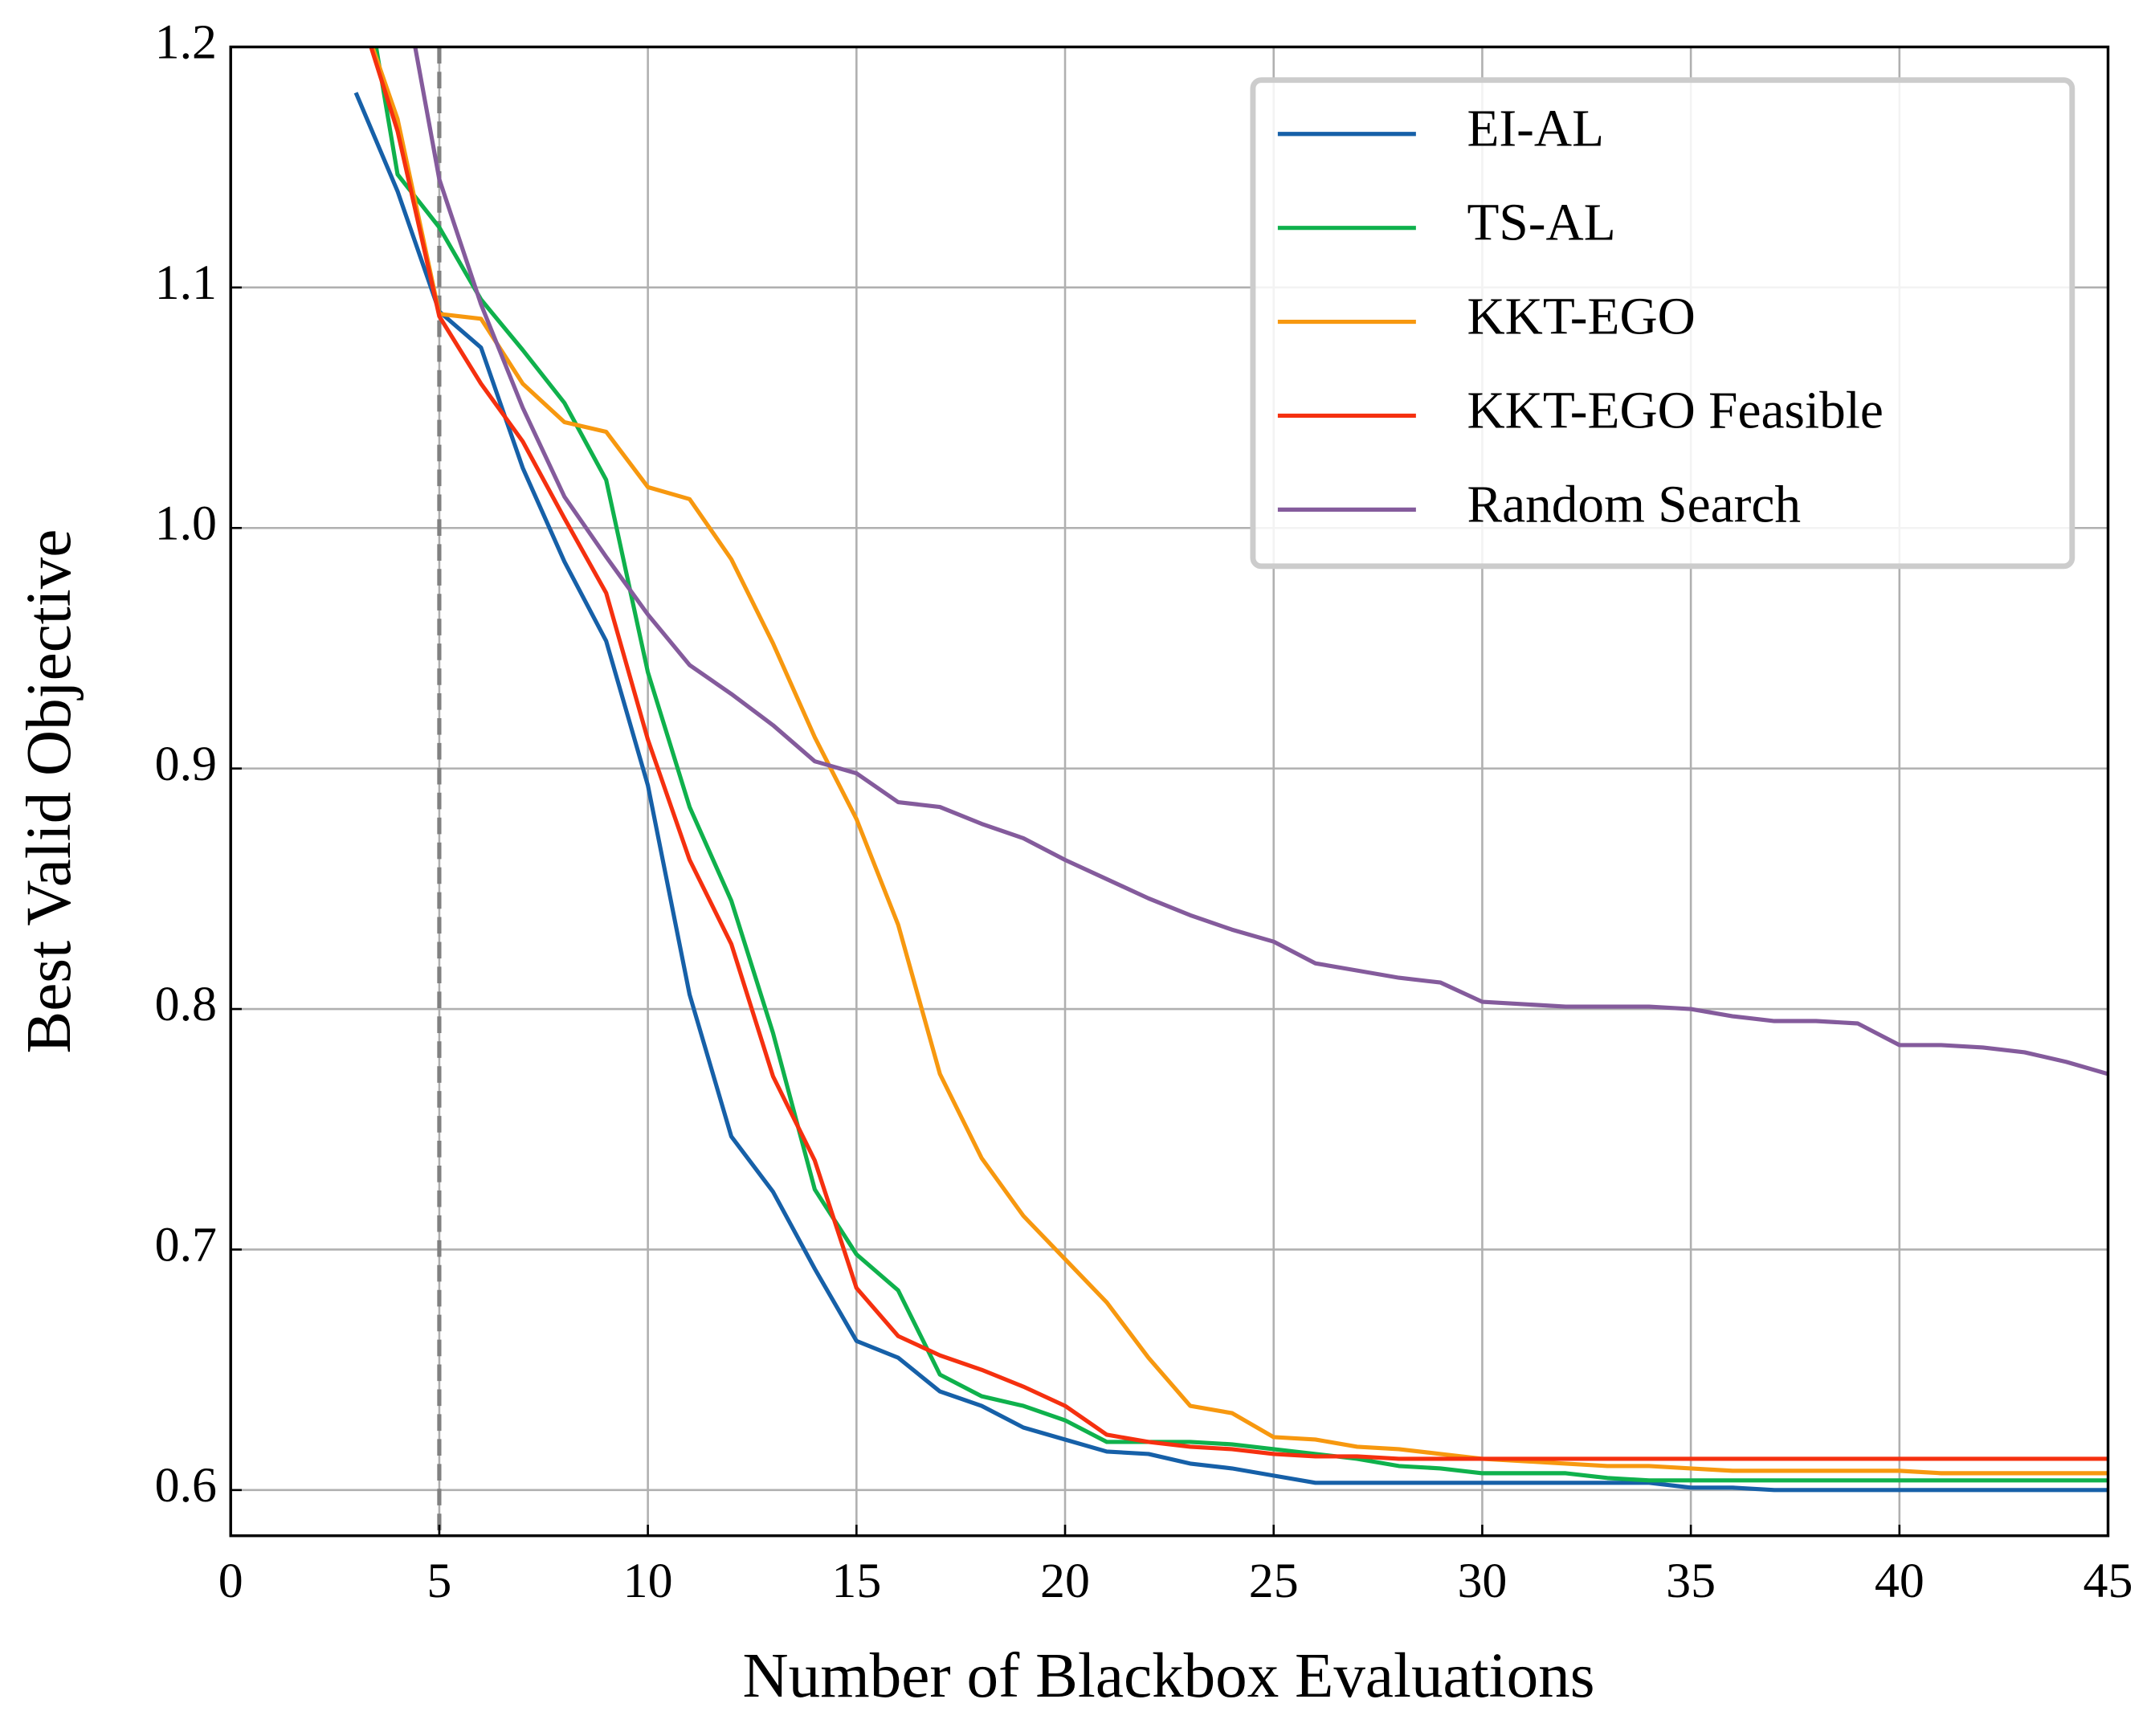 This screenshot has height=1736, width=2155. I want to click on x-tick-label: 0, so click(230, 1581).